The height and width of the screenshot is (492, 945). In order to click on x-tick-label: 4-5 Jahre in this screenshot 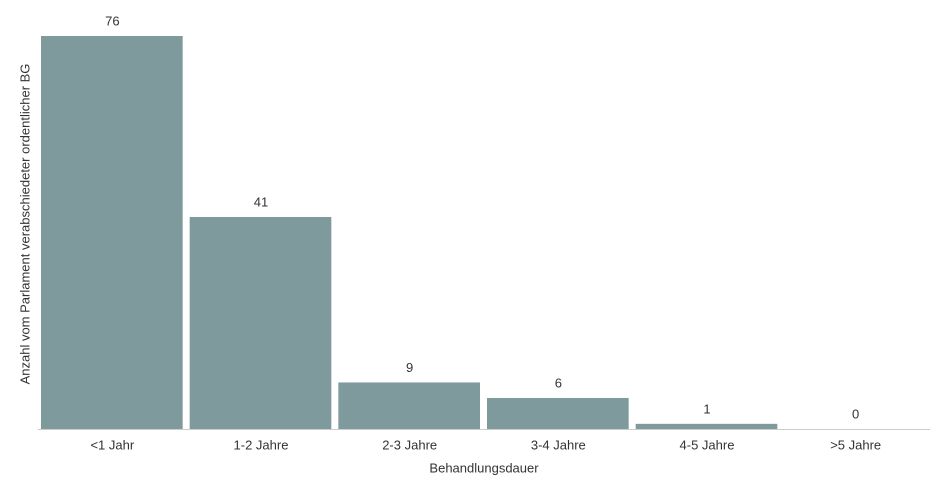, I will do `click(707, 444)`.